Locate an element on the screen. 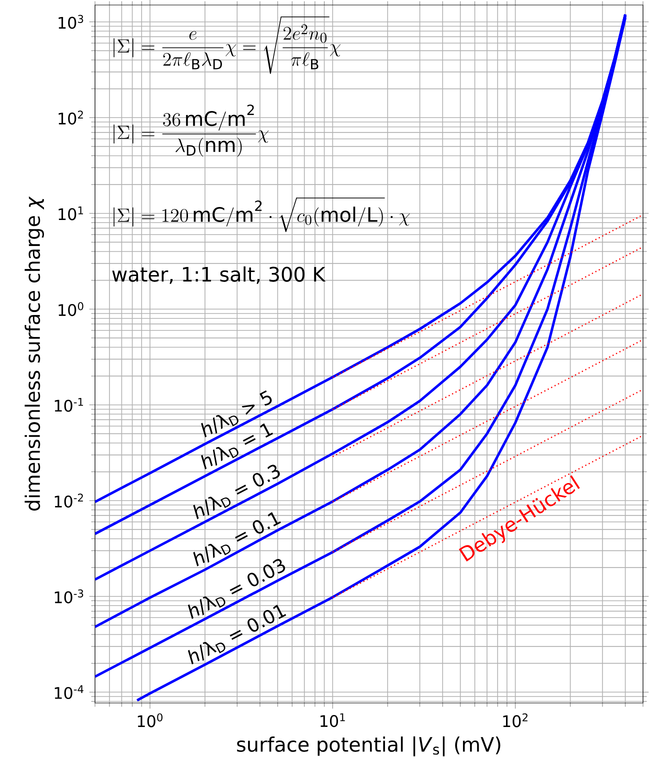  annotation: $|\Sigma| = \frac{e}{2\pi\ell_\mathrm{B}\lambda_\mathrm{D}}\chi = \sqrt{\frac{2e^2n_0}{\pi\ell_\mathrm{B}}}\chi$ is located at coordinates (227, 45).